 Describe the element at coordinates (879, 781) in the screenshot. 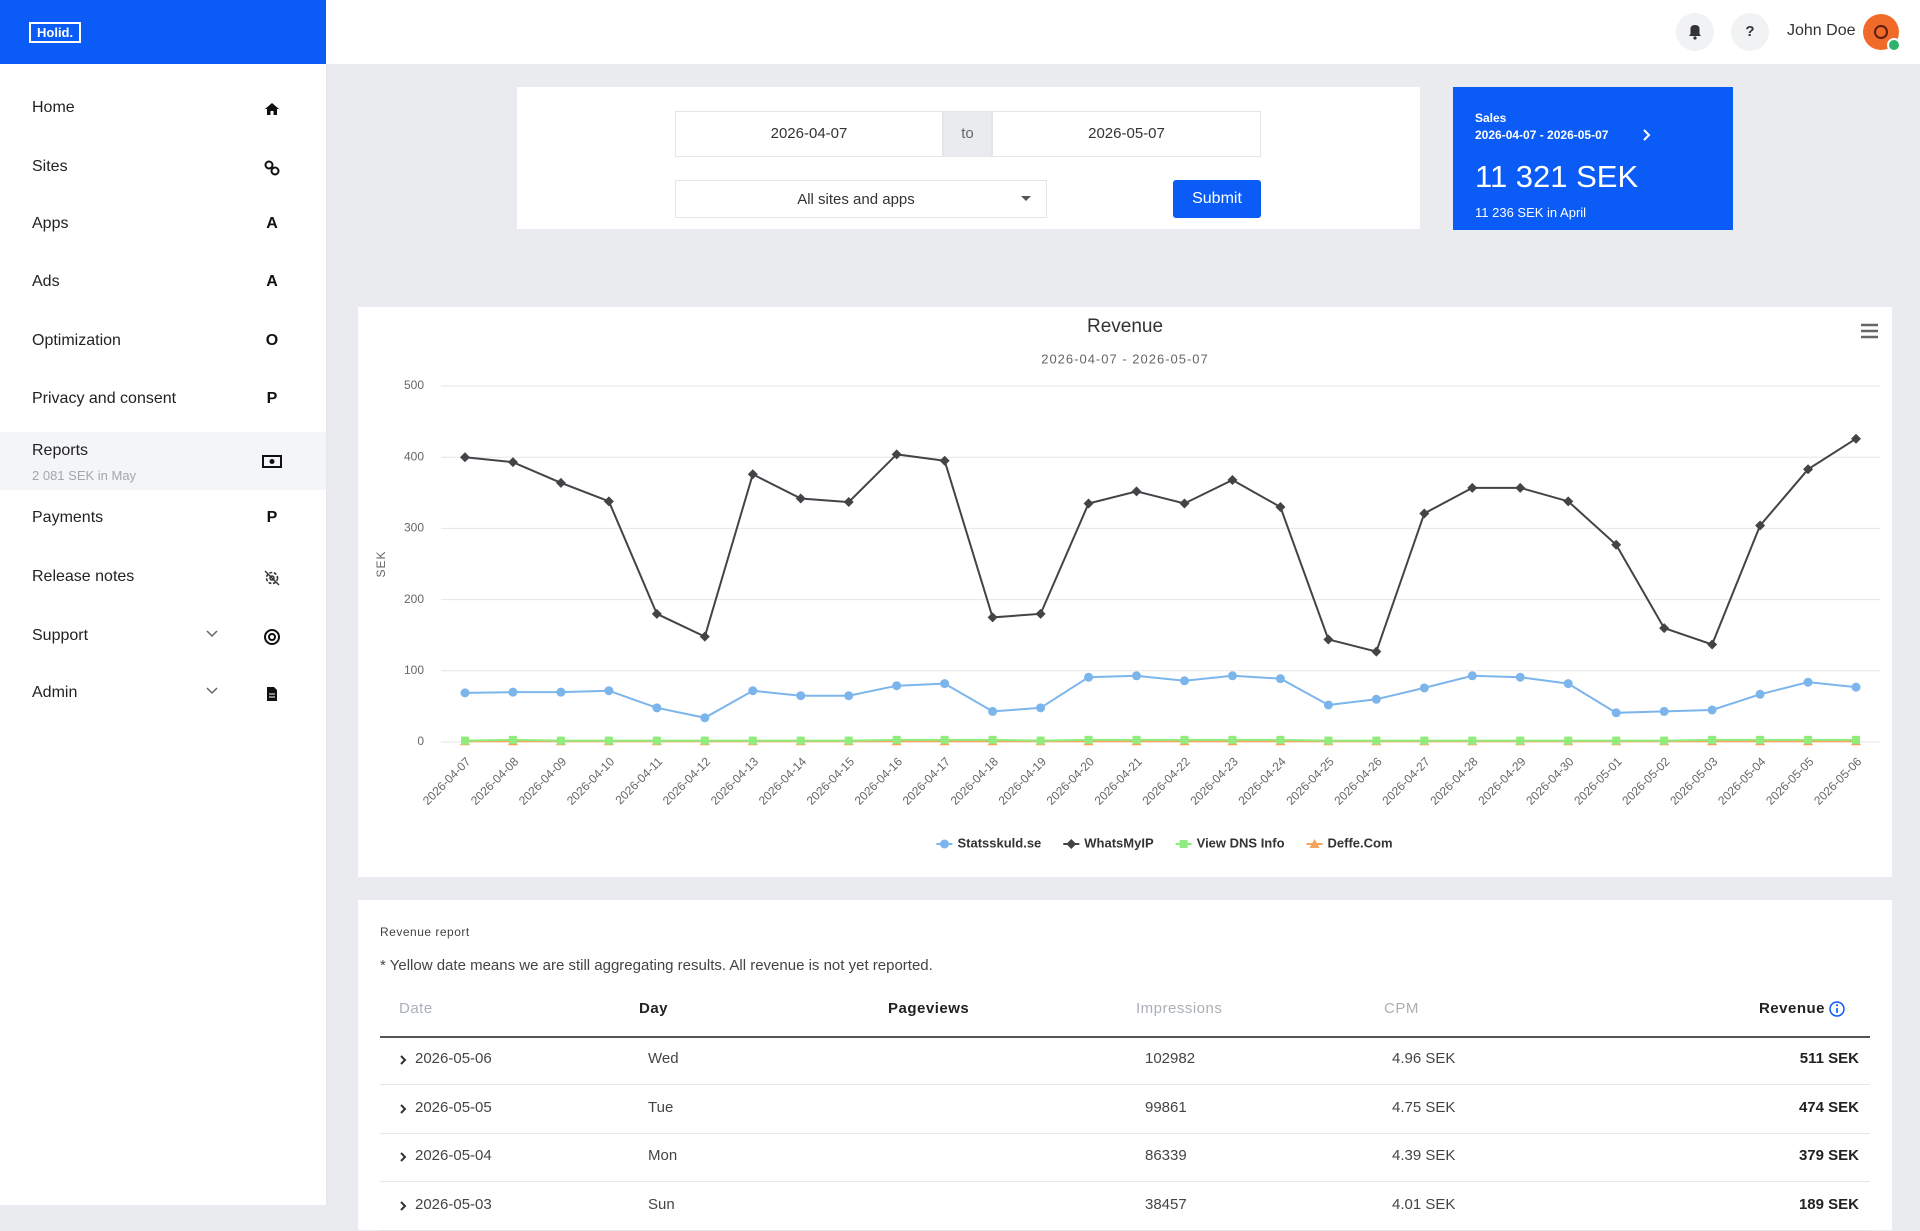

I see `x-tick-label: 2026-04-16` at that location.